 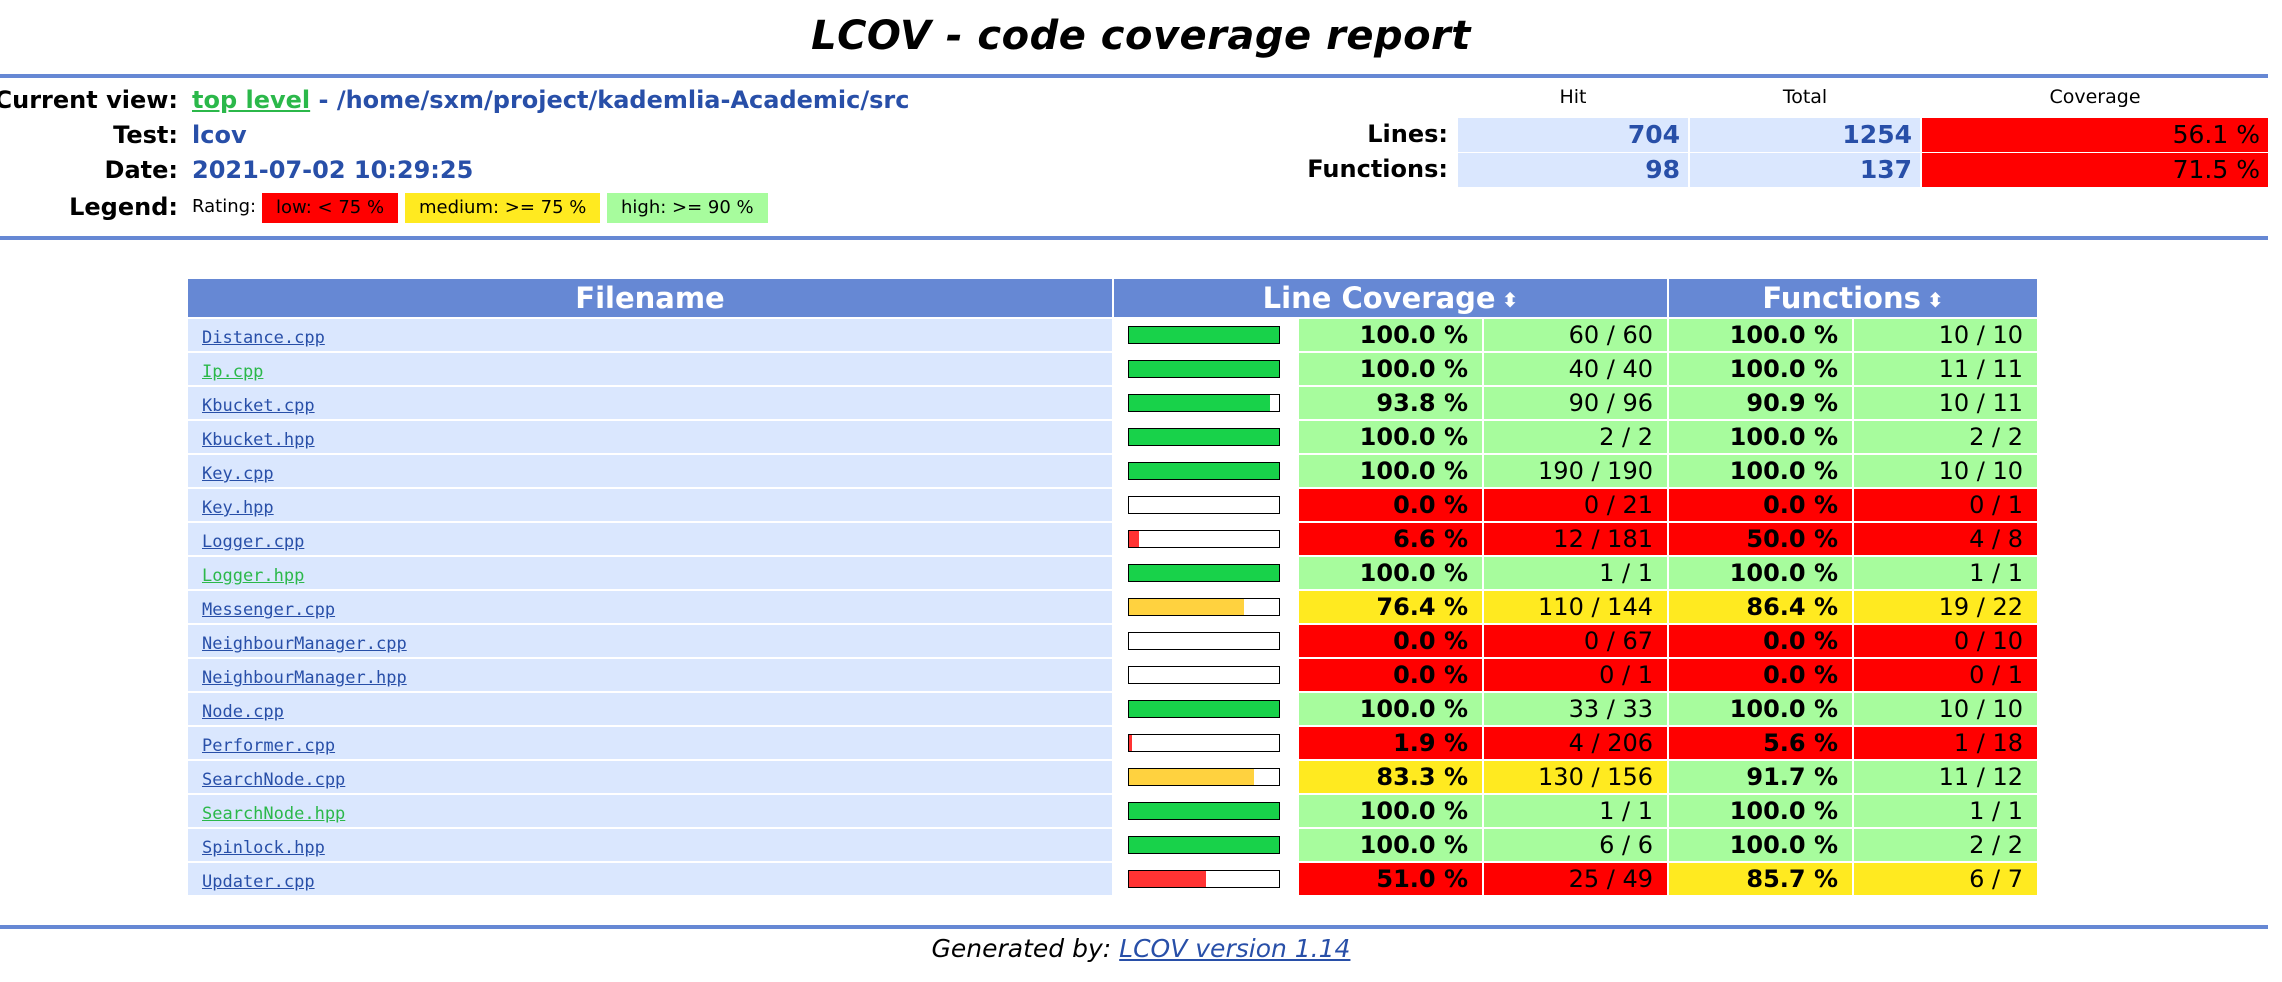 What do you see at coordinates (1575, 607) in the screenshot?
I see `line-coverage-count: 110 / 144` at bounding box center [1575, 607].